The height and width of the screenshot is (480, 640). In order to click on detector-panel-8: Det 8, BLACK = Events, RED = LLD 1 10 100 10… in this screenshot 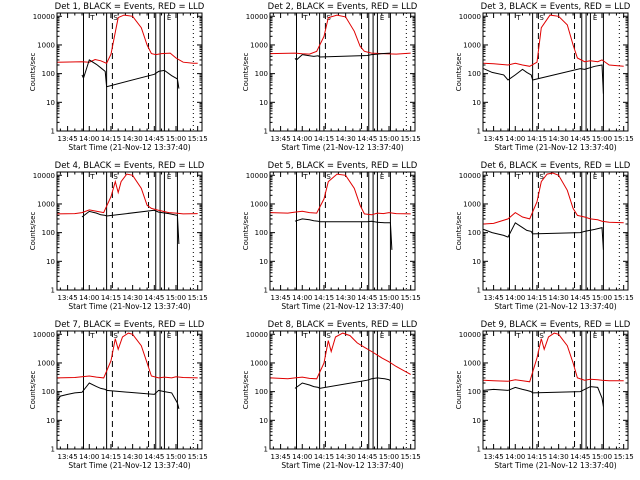, I will do `click(331, 395)`.